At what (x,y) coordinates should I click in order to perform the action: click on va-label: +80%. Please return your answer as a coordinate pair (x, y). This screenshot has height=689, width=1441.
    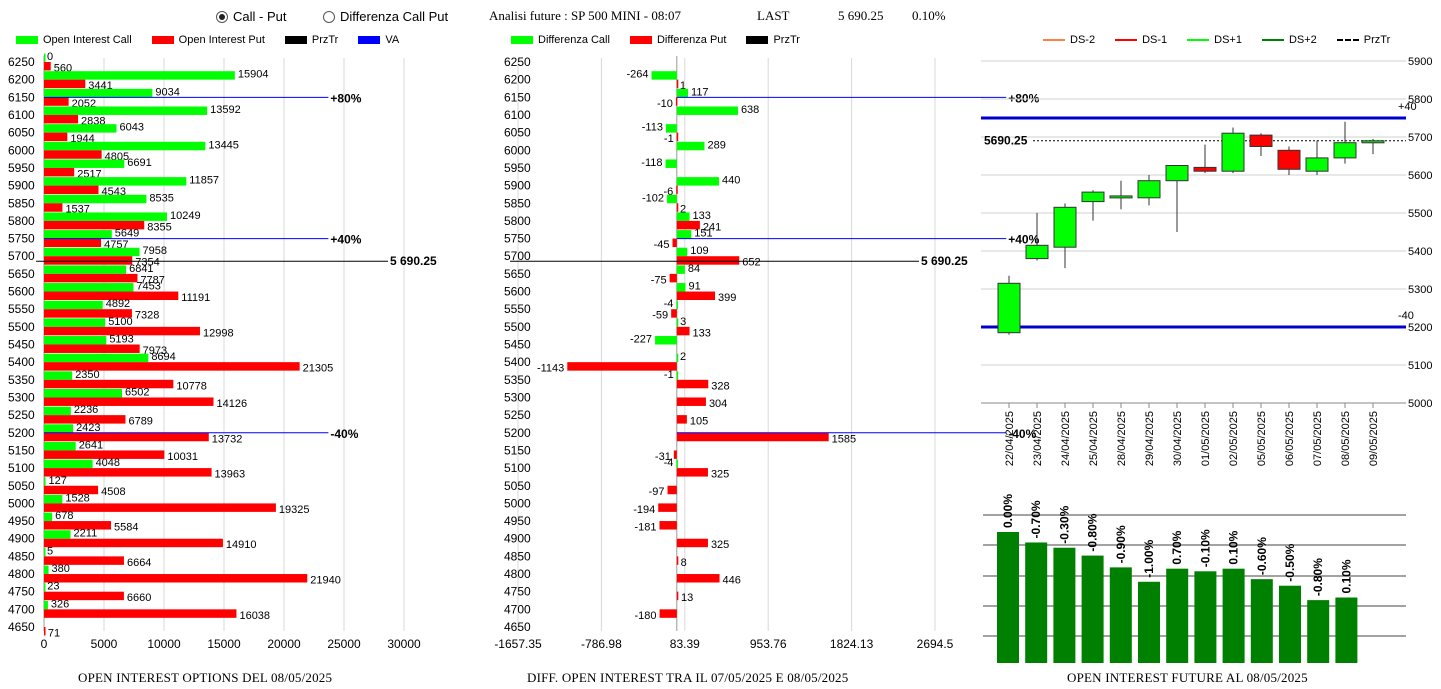
    Looking at the image, I should click on (1023, 98).